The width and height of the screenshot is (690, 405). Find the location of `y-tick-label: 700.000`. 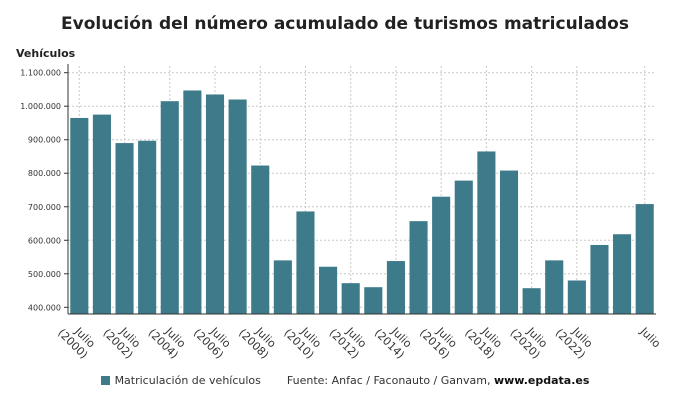

y-tick-label: 700.000 is located at coordinates (44, 207).